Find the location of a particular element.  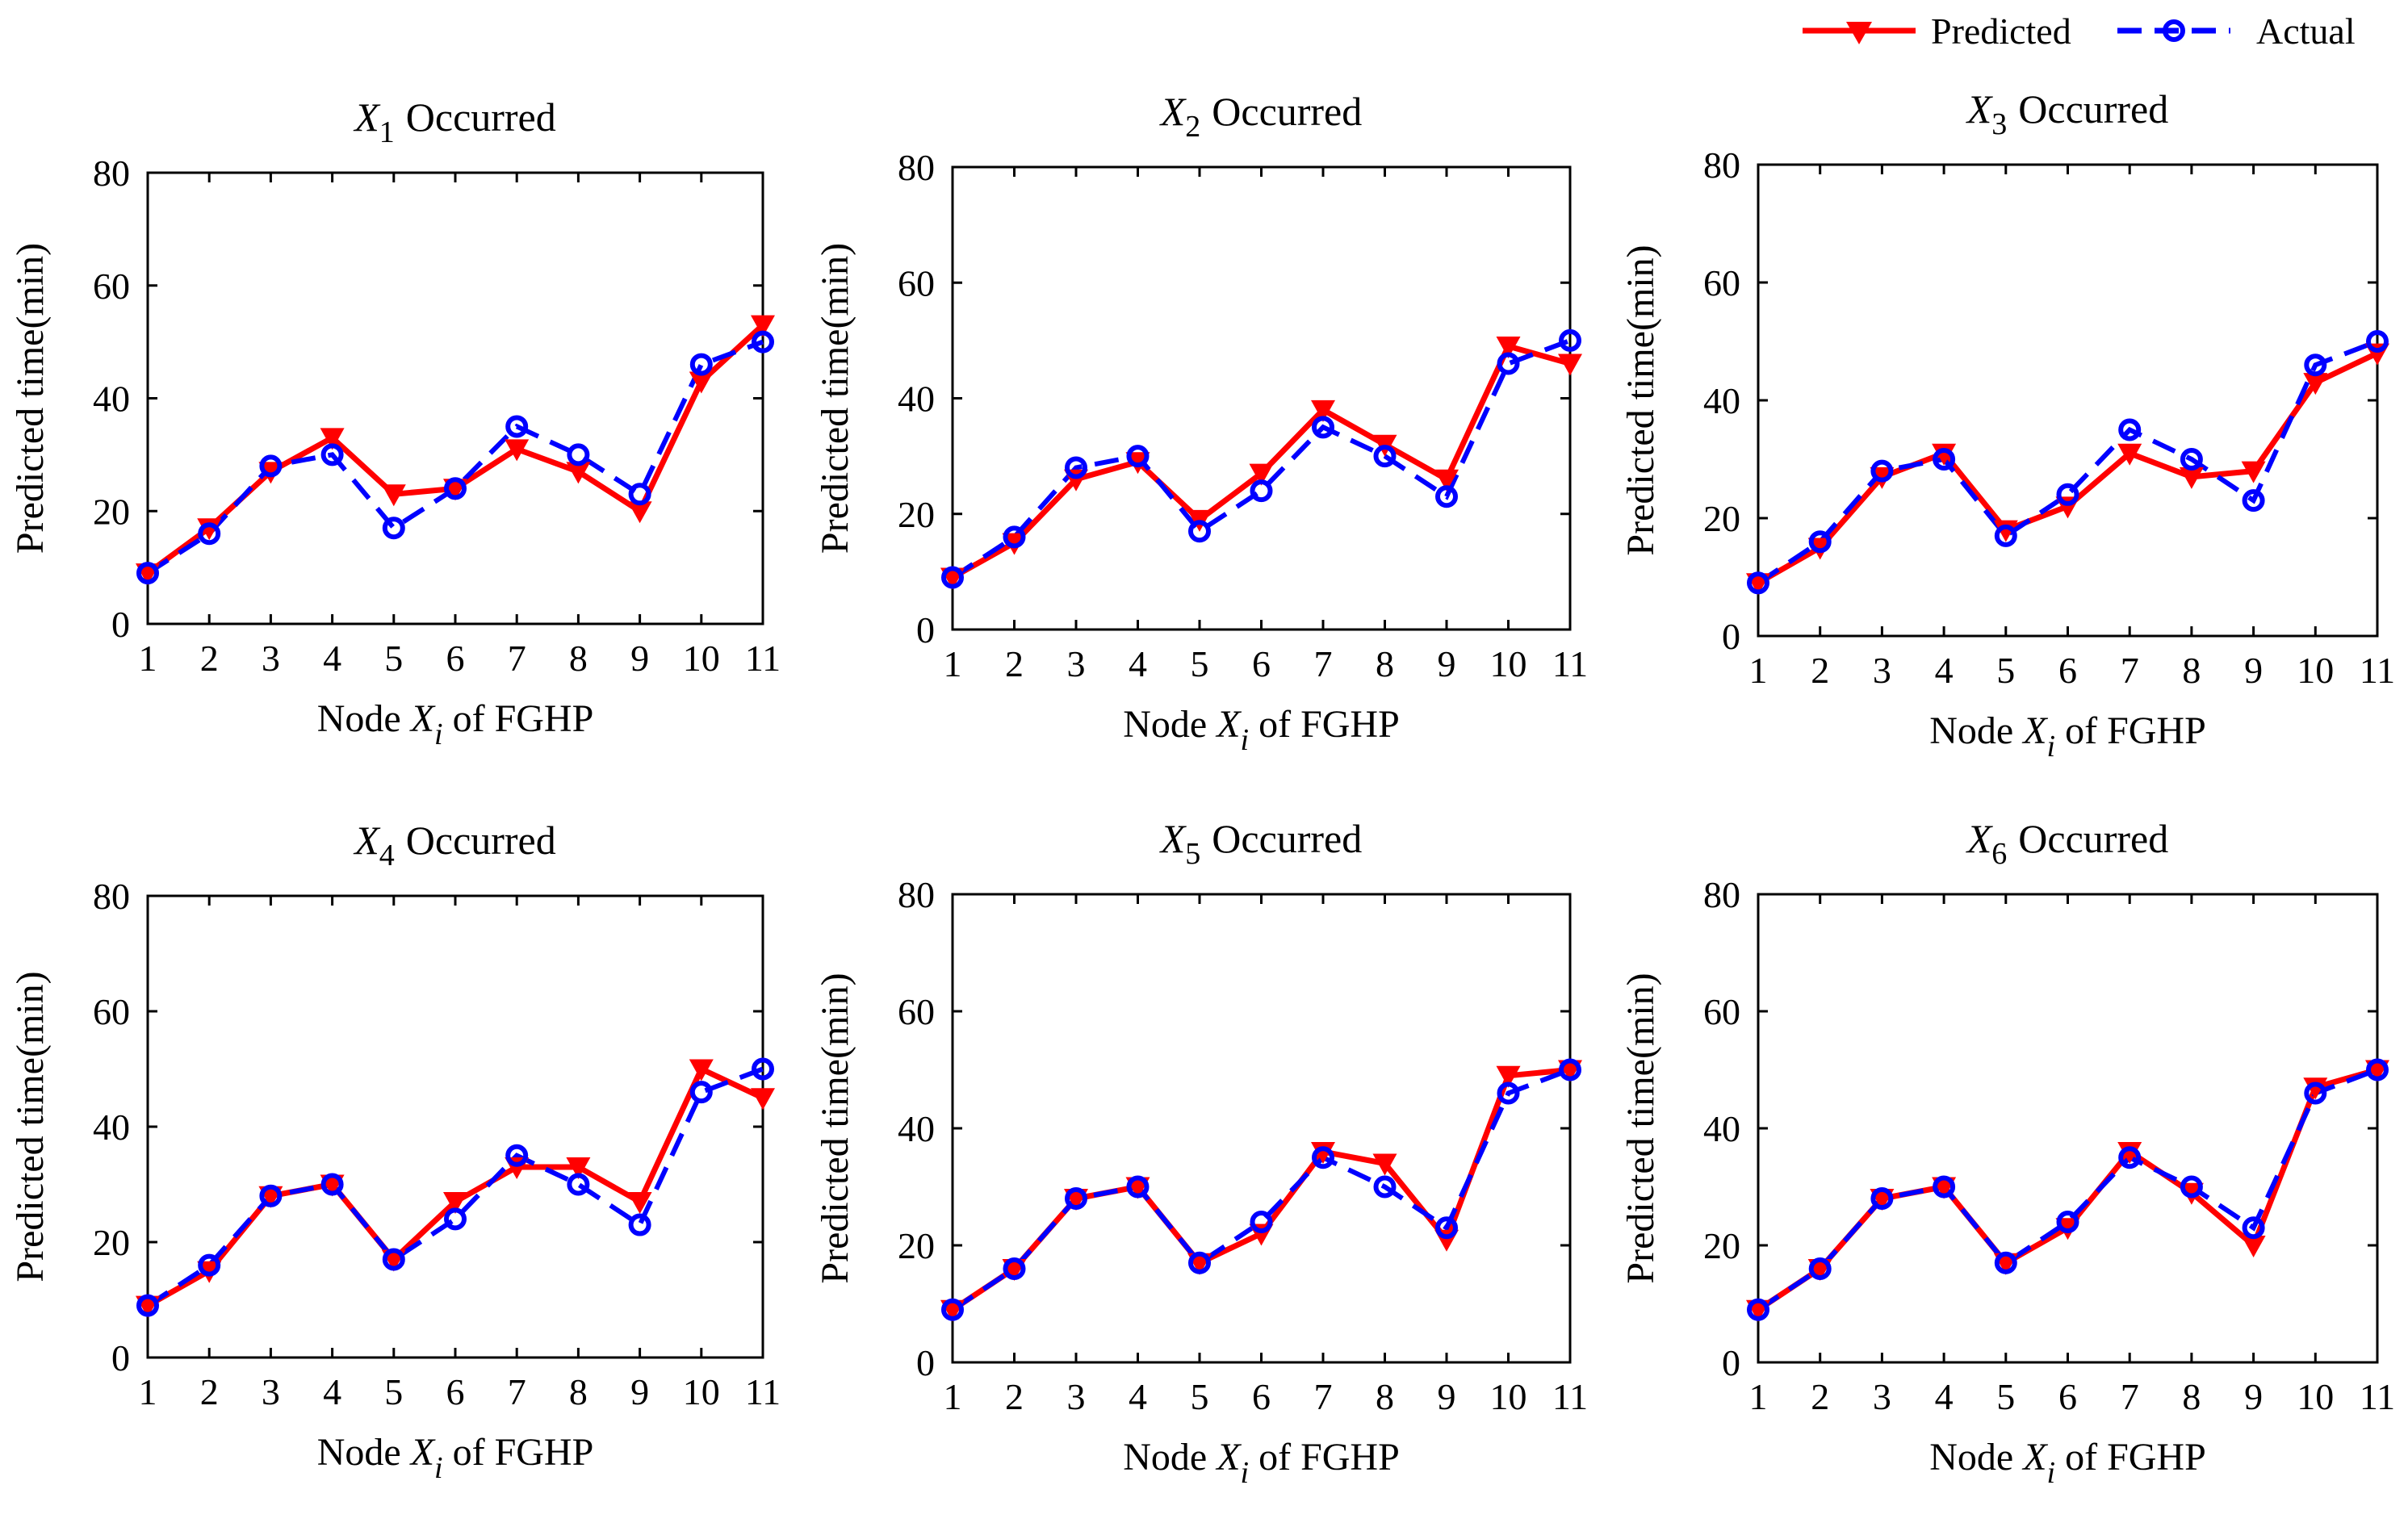

y-tick-label: 40 is located at coordinates (112, 1127).